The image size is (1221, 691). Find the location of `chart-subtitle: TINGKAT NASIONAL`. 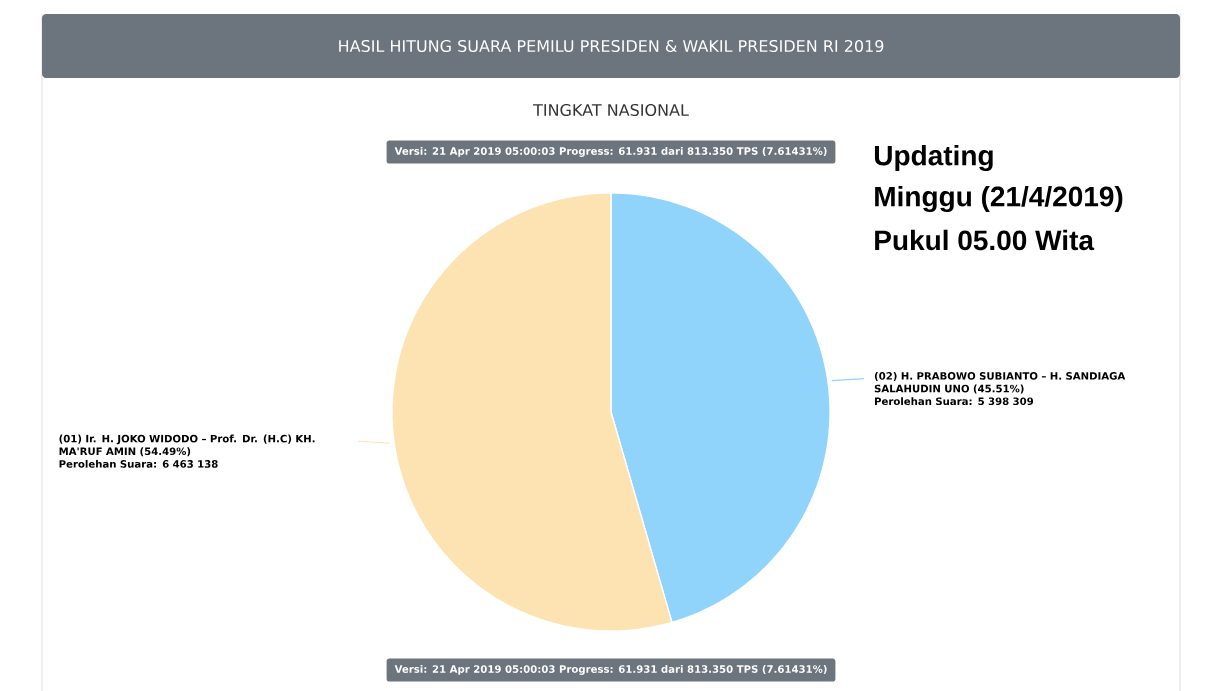

chart-subtitle: TINGKAT NASIONAL is located at coordinates (611, 110).